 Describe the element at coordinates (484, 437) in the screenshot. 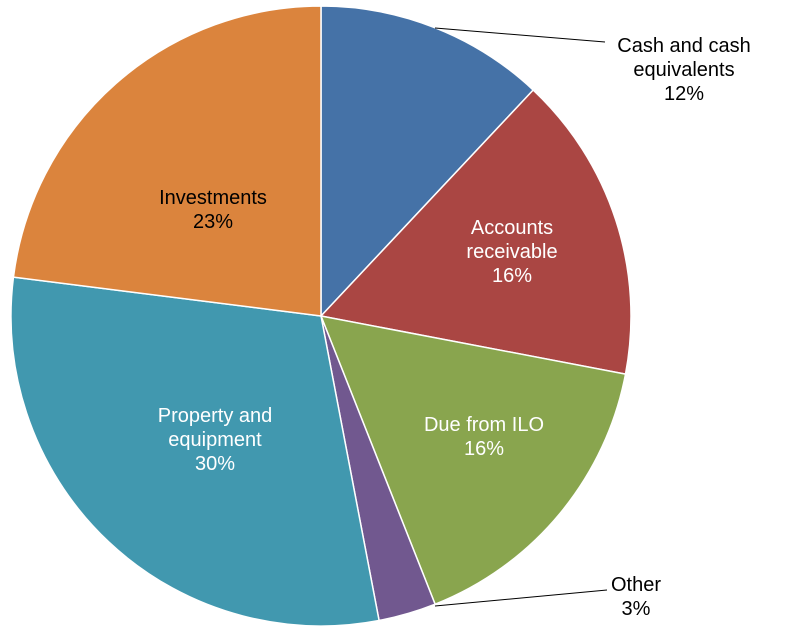

I see `slice-label: Due from ILO 16%` at that location.